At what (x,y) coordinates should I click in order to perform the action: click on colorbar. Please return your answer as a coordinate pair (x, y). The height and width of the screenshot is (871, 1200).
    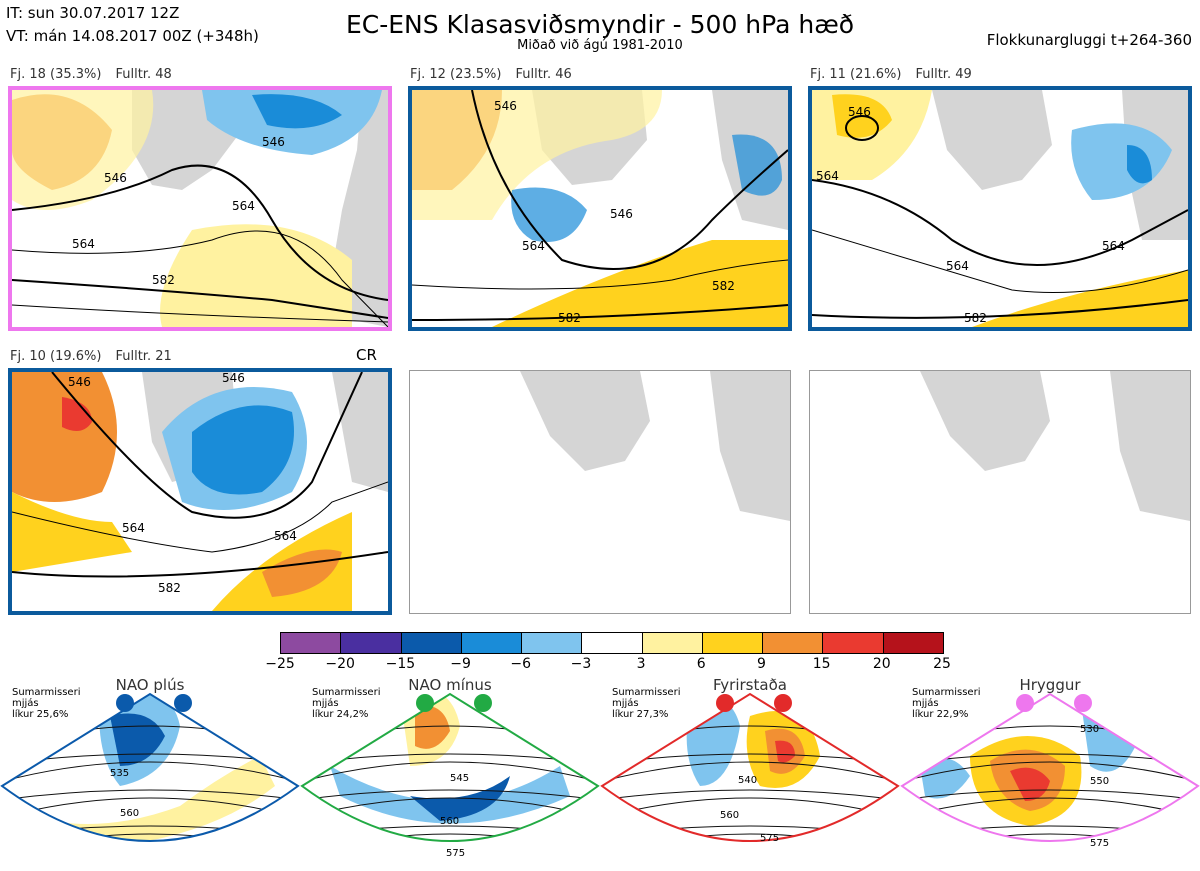
    Looking at the image, I should click on (612, 643).